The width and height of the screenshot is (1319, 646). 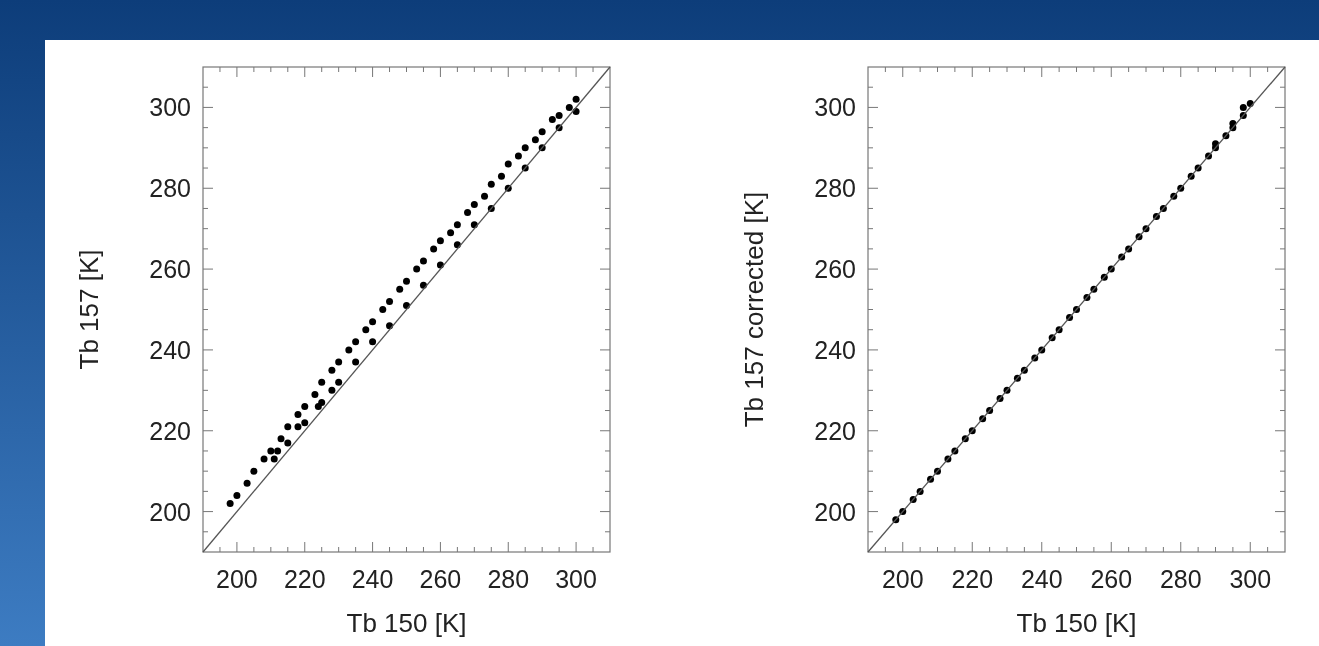 What do you see at coordinates (89, 309) in the screenshot?
I see `y-axis-title: Tb 157 [K]` at bounding box center [89, 309].